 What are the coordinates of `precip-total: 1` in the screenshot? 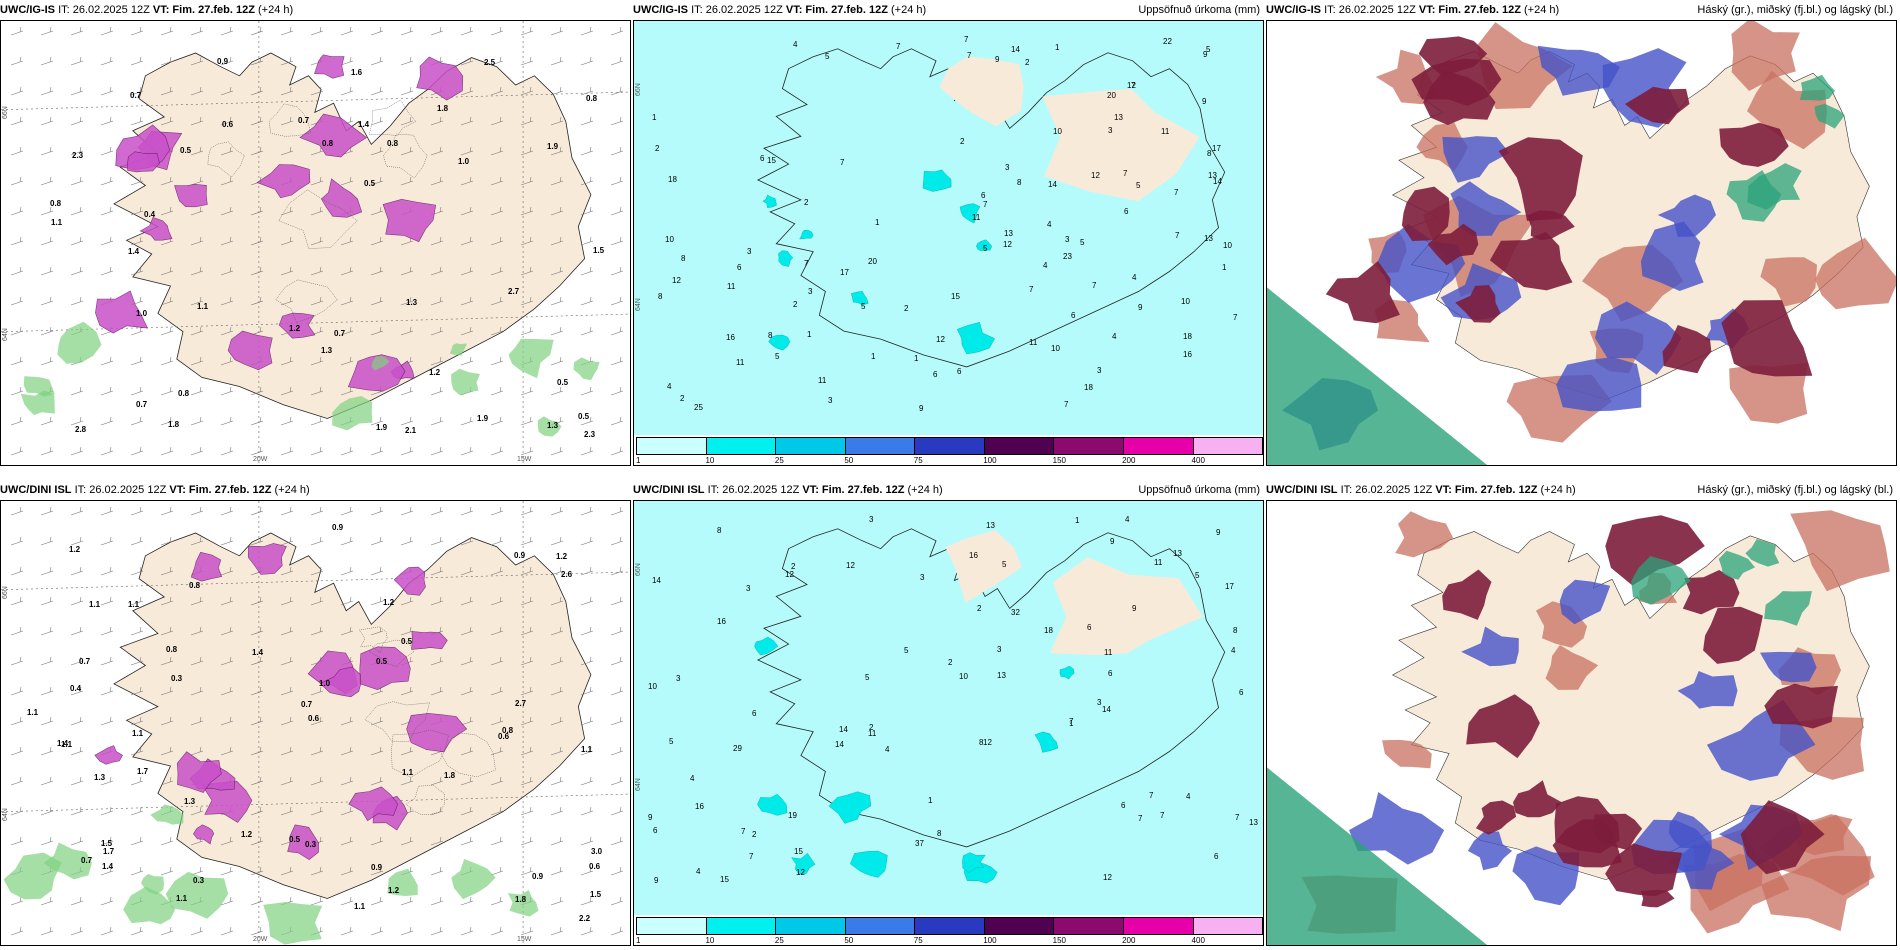 It's located at (1077, 520).